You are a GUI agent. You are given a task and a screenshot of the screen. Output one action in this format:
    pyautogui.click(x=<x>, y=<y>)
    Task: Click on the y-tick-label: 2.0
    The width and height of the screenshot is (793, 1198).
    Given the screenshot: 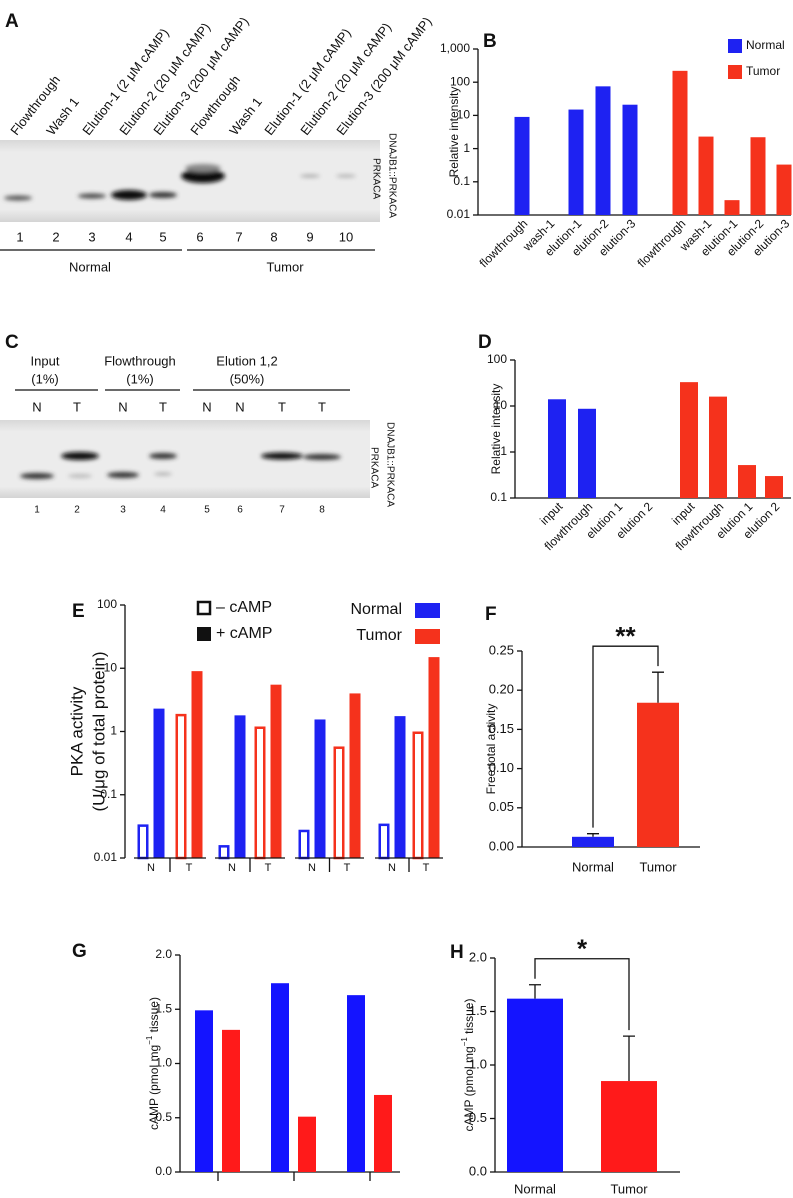 What is the action you would take?
    pyautogui.click(x=478, y=956)
    